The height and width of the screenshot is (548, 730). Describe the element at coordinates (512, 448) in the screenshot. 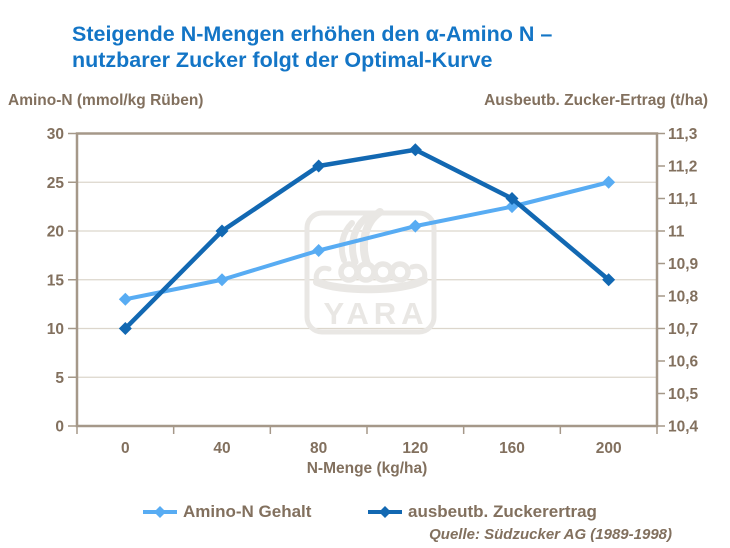

I see `x-axis-tick-label: 160` at that location.